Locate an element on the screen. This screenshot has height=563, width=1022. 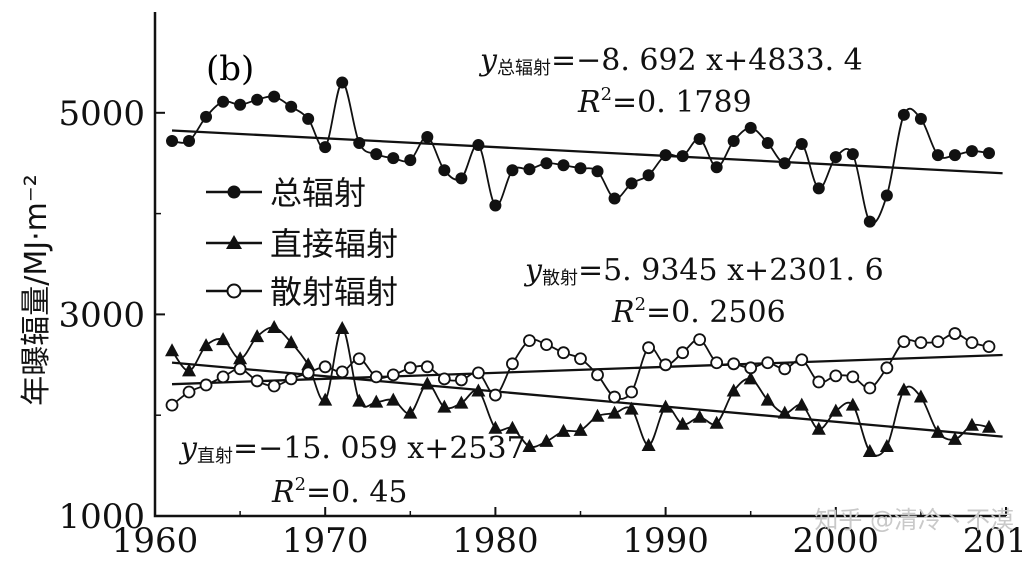
equation-direct: y直射=−15. 059 x+2537 is located at coordinates (352, 449).